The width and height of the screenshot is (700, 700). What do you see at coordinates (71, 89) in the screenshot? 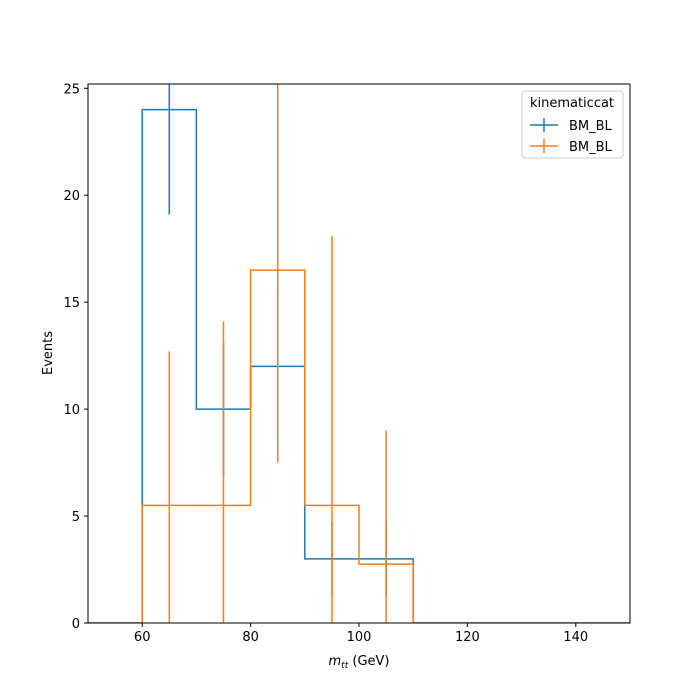
I see `y-tick-label: 25` at bounding box center [71, 89].